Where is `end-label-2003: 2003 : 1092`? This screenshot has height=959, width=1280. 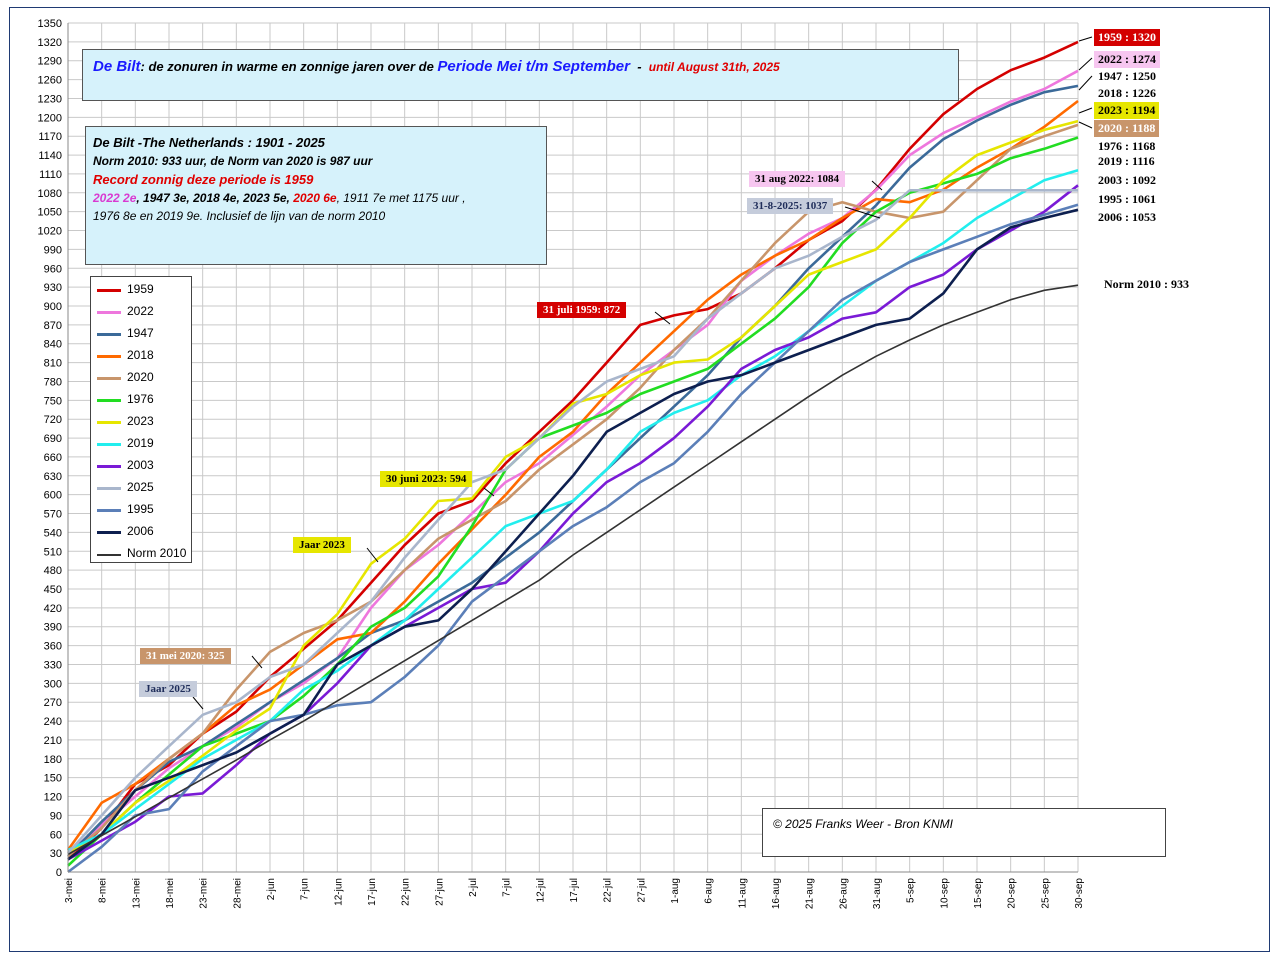 end-label-2003: 2003 : 1092 is located at coordinates (1127, 180).